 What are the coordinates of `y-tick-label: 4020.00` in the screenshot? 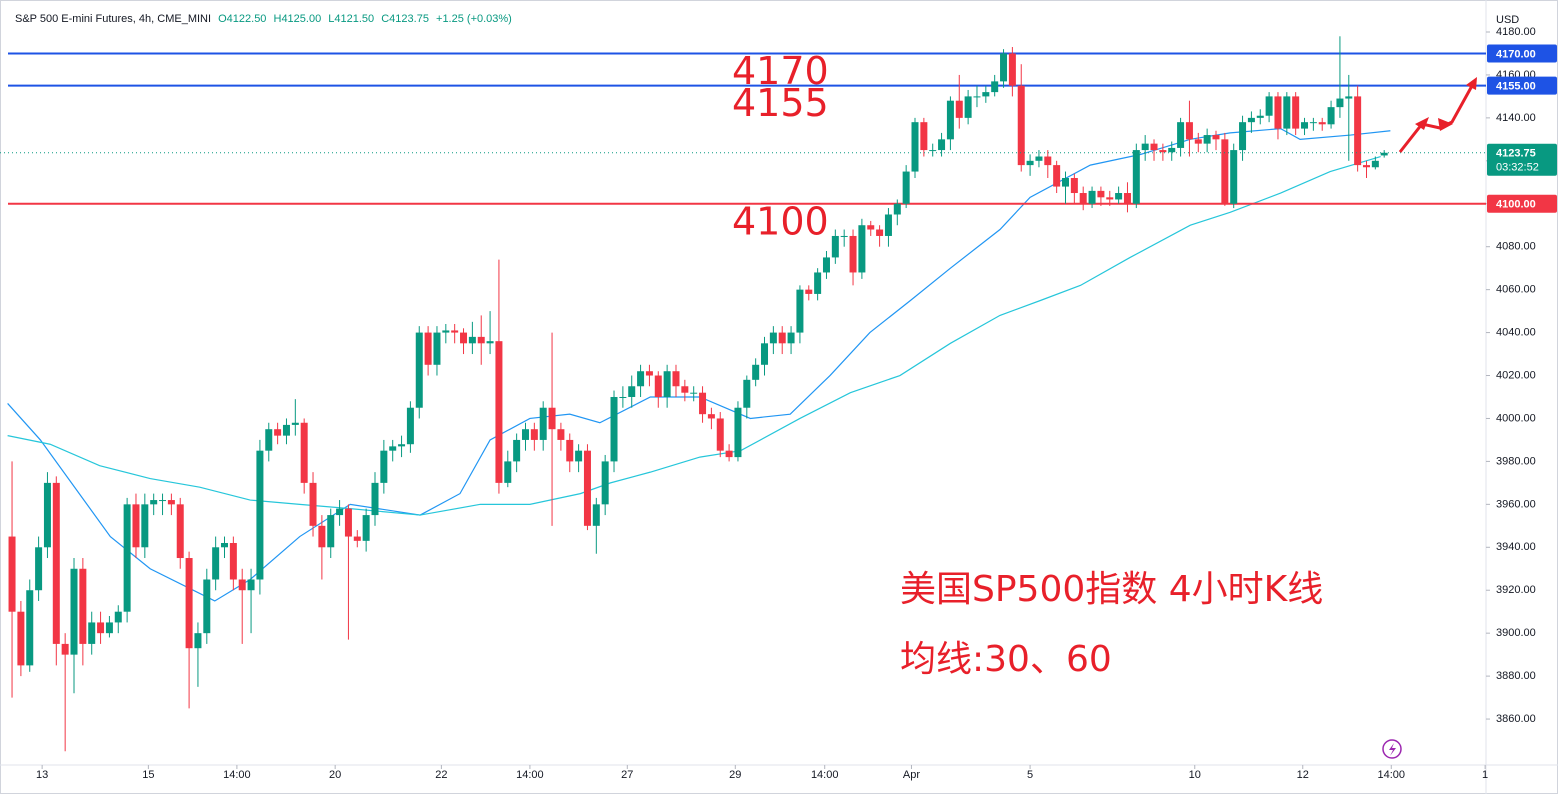 It's located at (1516, 375).